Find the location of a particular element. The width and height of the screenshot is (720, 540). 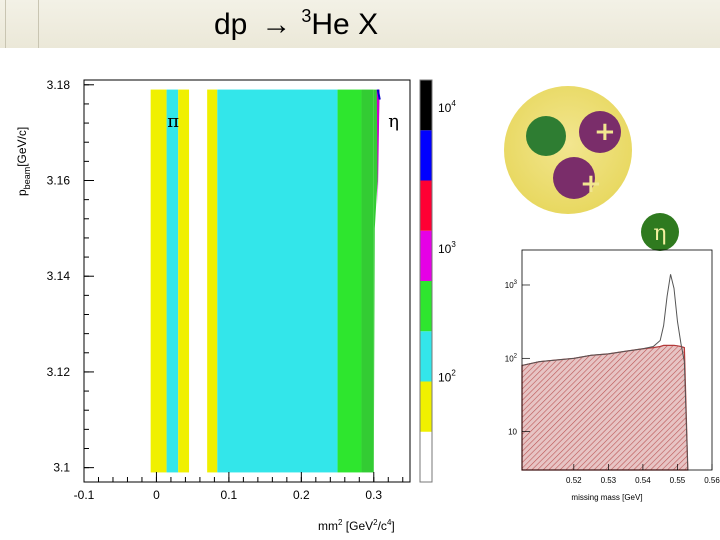

colorbar-label: 10² is located at coordinates (447, 376).